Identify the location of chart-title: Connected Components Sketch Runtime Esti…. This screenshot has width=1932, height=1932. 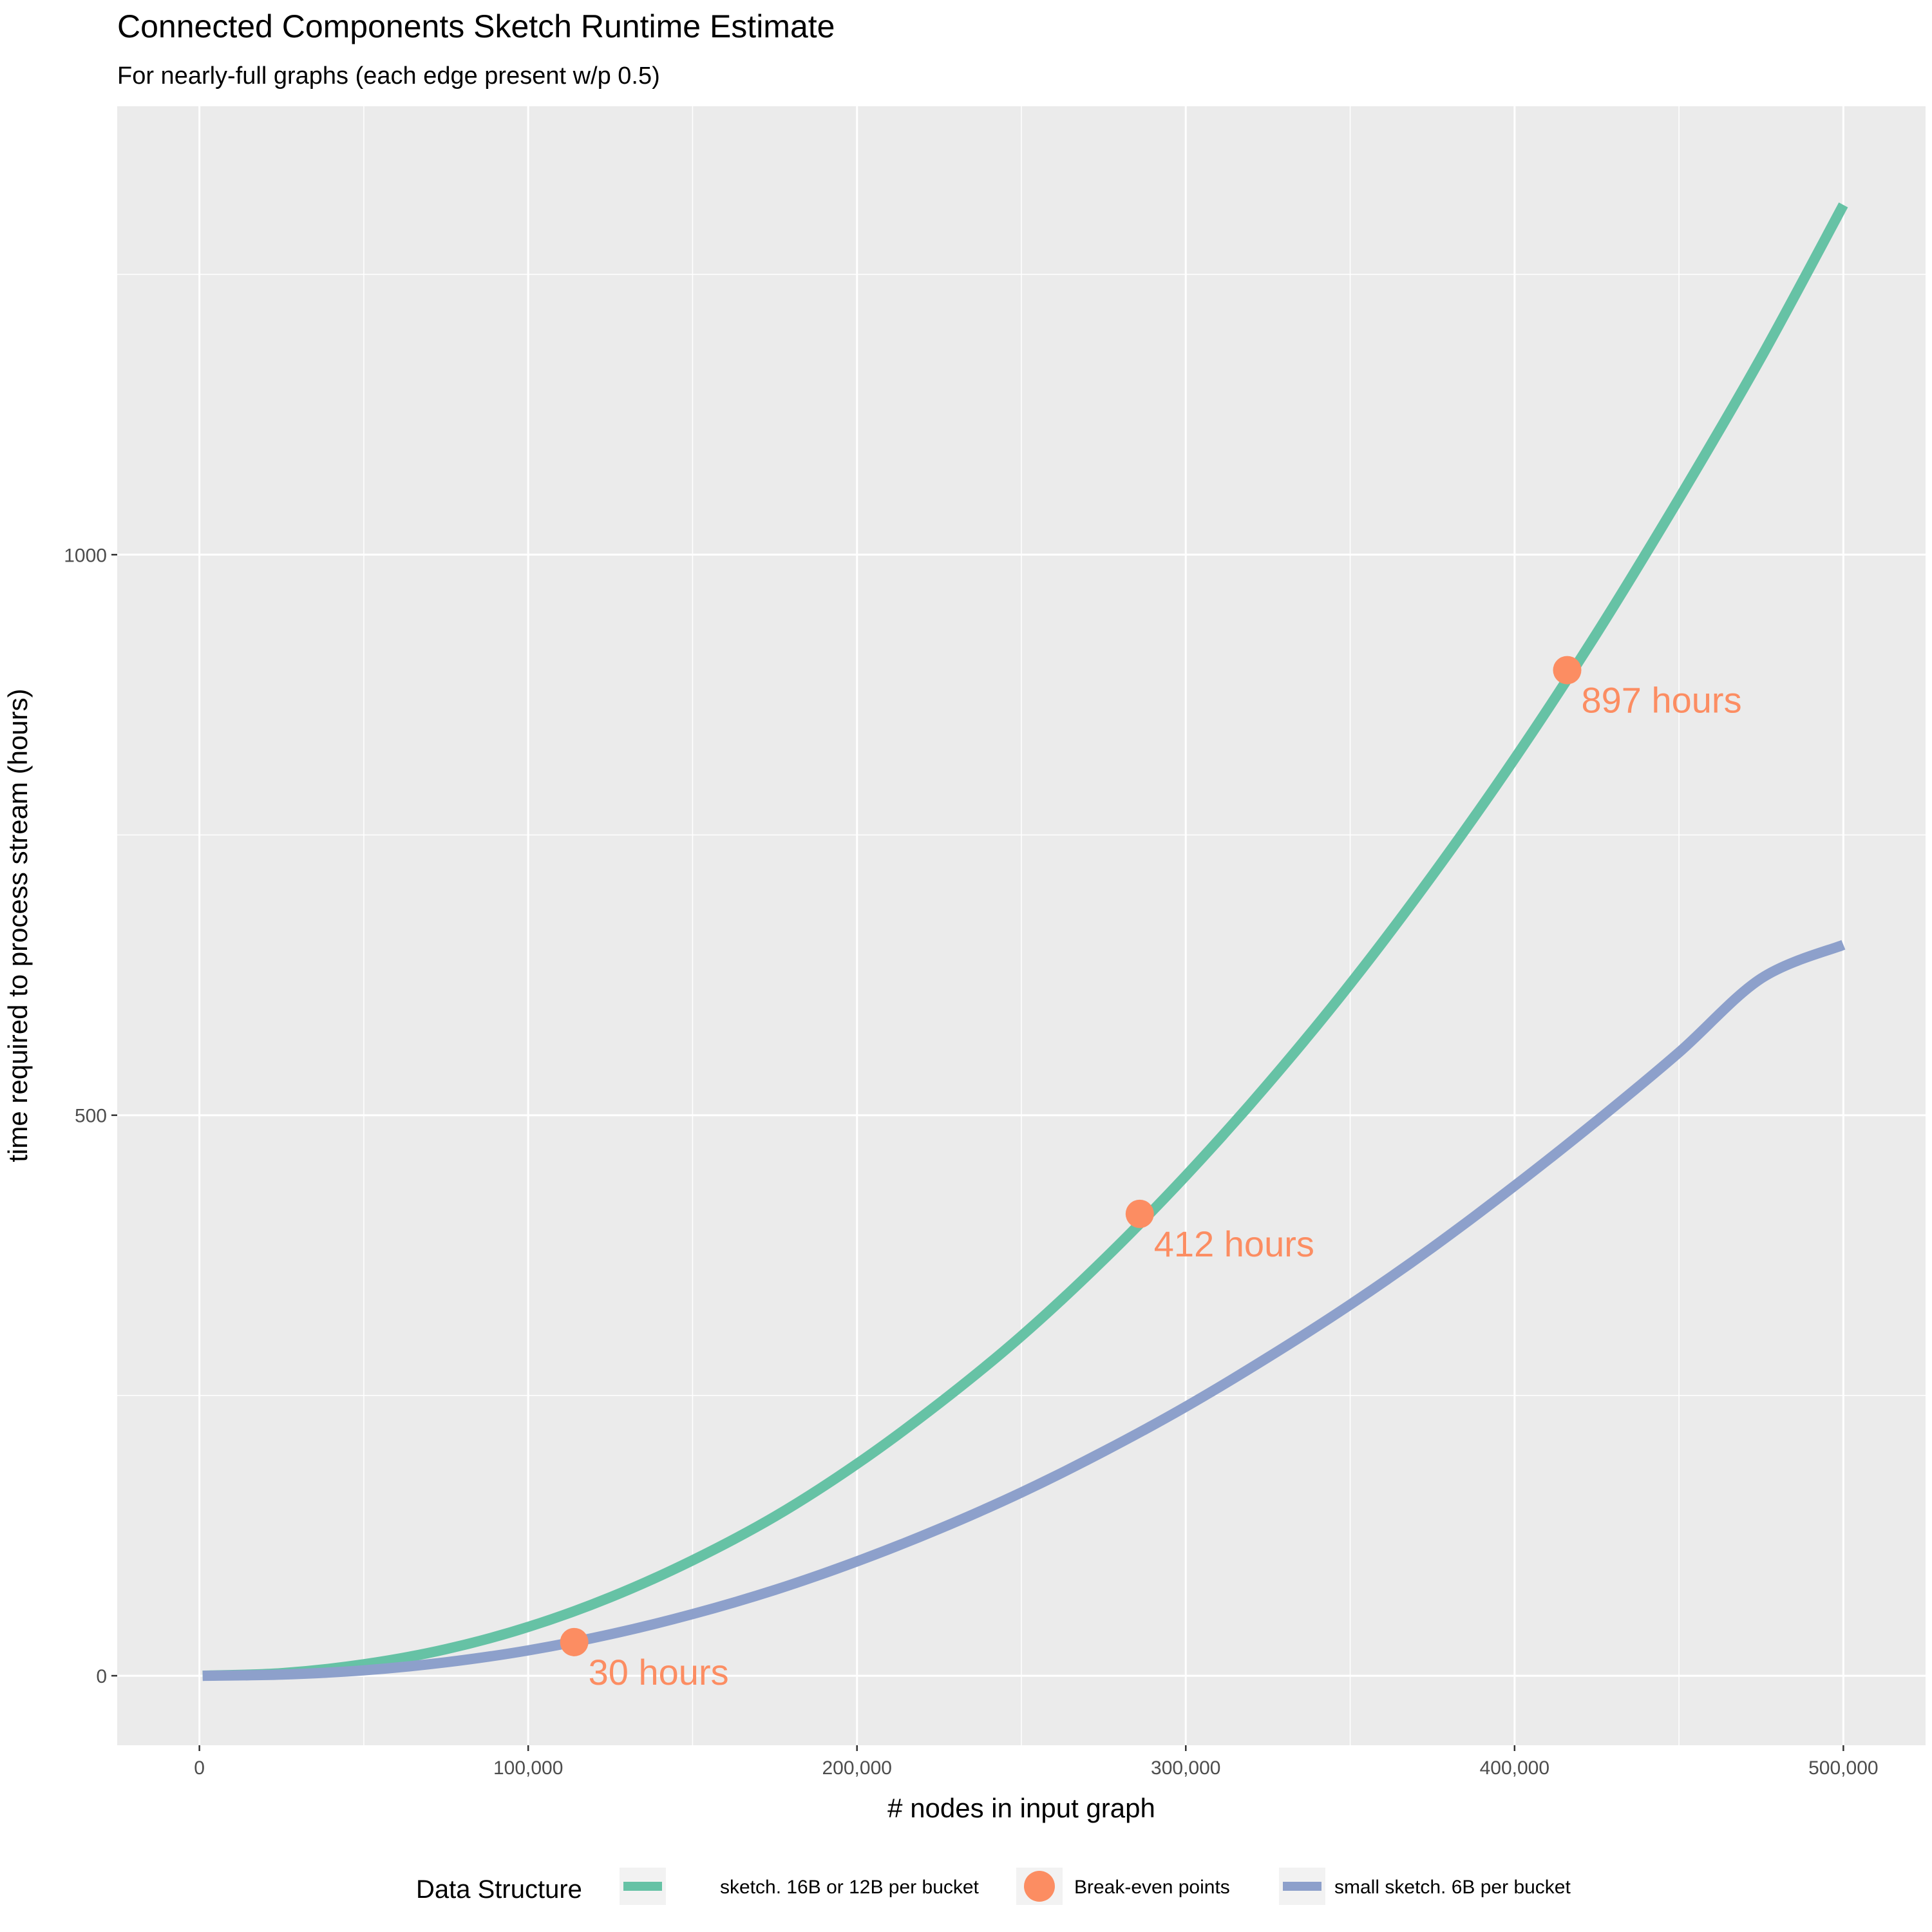
(476, 26).